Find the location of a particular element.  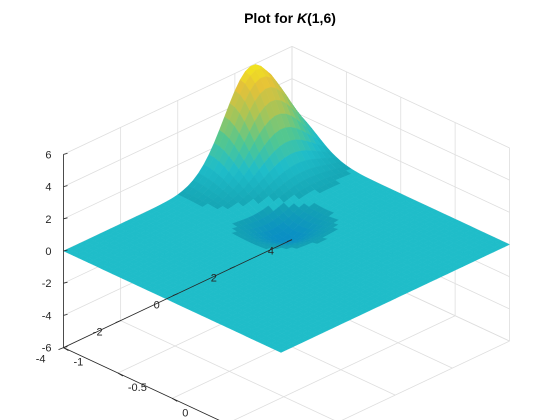

y-tick-label: -2 is located at coordinates (98, 333).